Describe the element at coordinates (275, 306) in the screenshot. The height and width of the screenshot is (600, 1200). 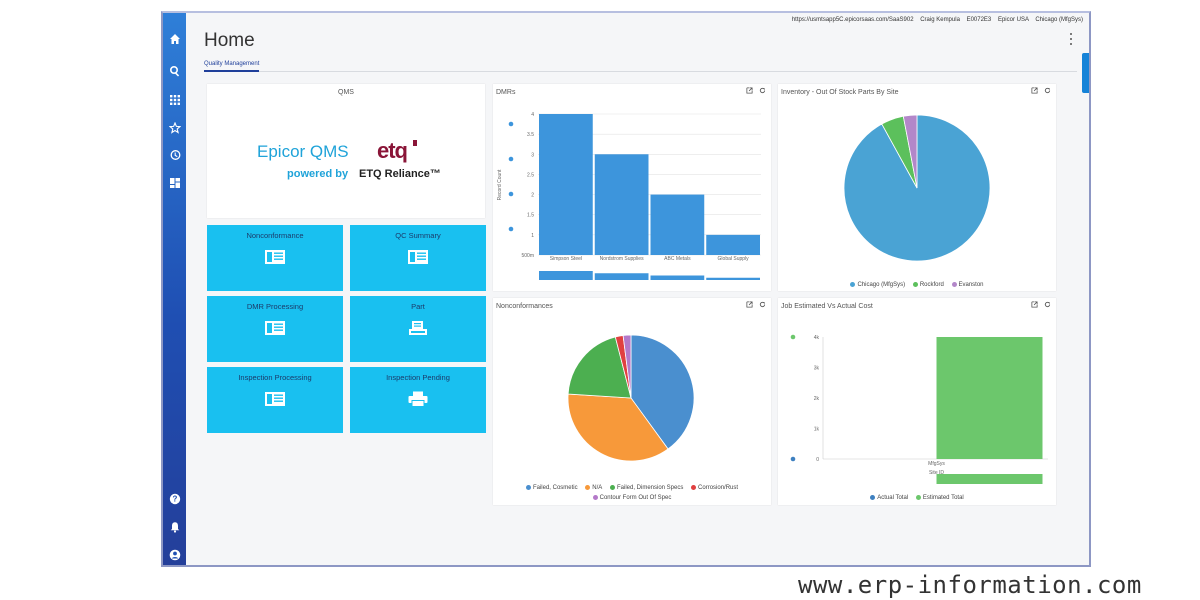
I see `tile-label: DMR Processing` at that location.